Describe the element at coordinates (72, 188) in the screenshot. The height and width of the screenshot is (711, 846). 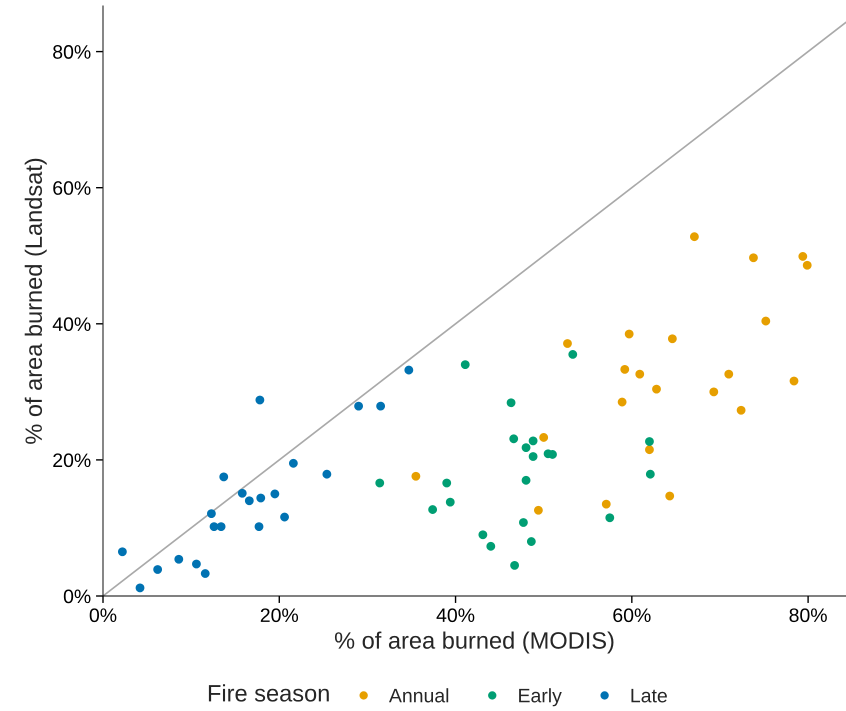
I see `y-tick-label: 60%` at that location.